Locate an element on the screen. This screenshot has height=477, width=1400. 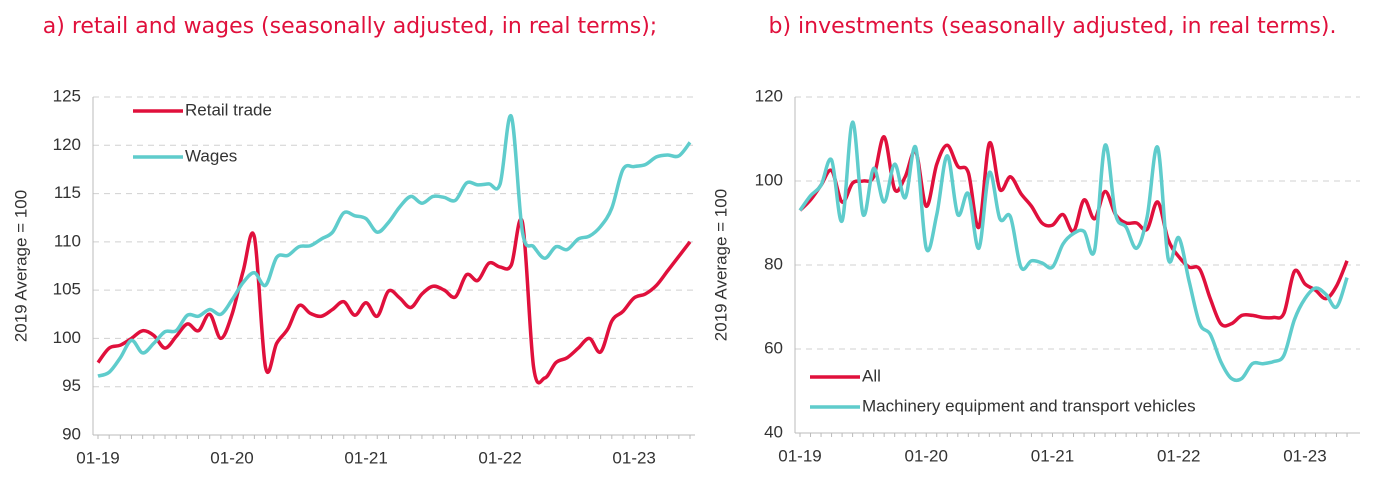
line-series is located at coordinates (394, 301).